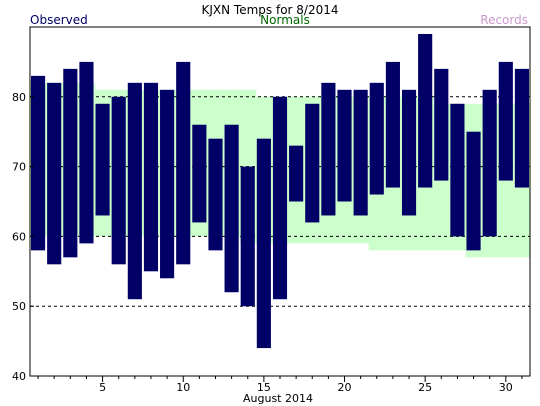 The image size is (540, 406). Describe the element at coordinates (19, 306) in the screenshot. I see `y-tick-label-50: 50` at that location.